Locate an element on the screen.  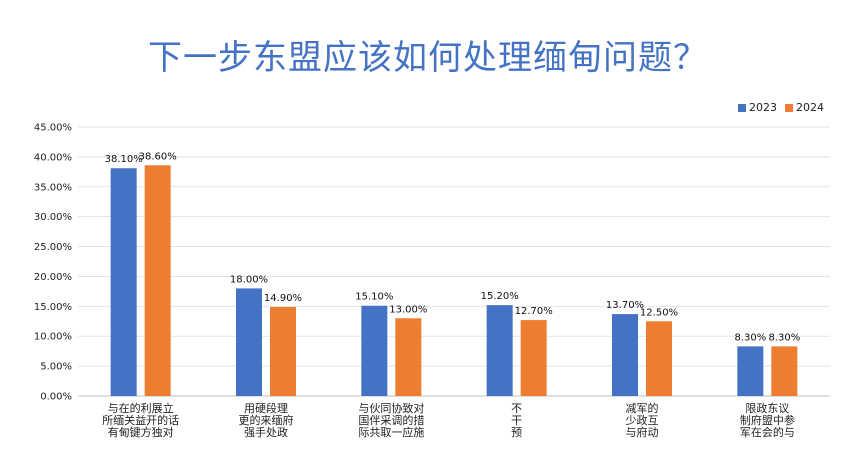
legend-label-2023: 2023 is located at coordinates (763, 107).